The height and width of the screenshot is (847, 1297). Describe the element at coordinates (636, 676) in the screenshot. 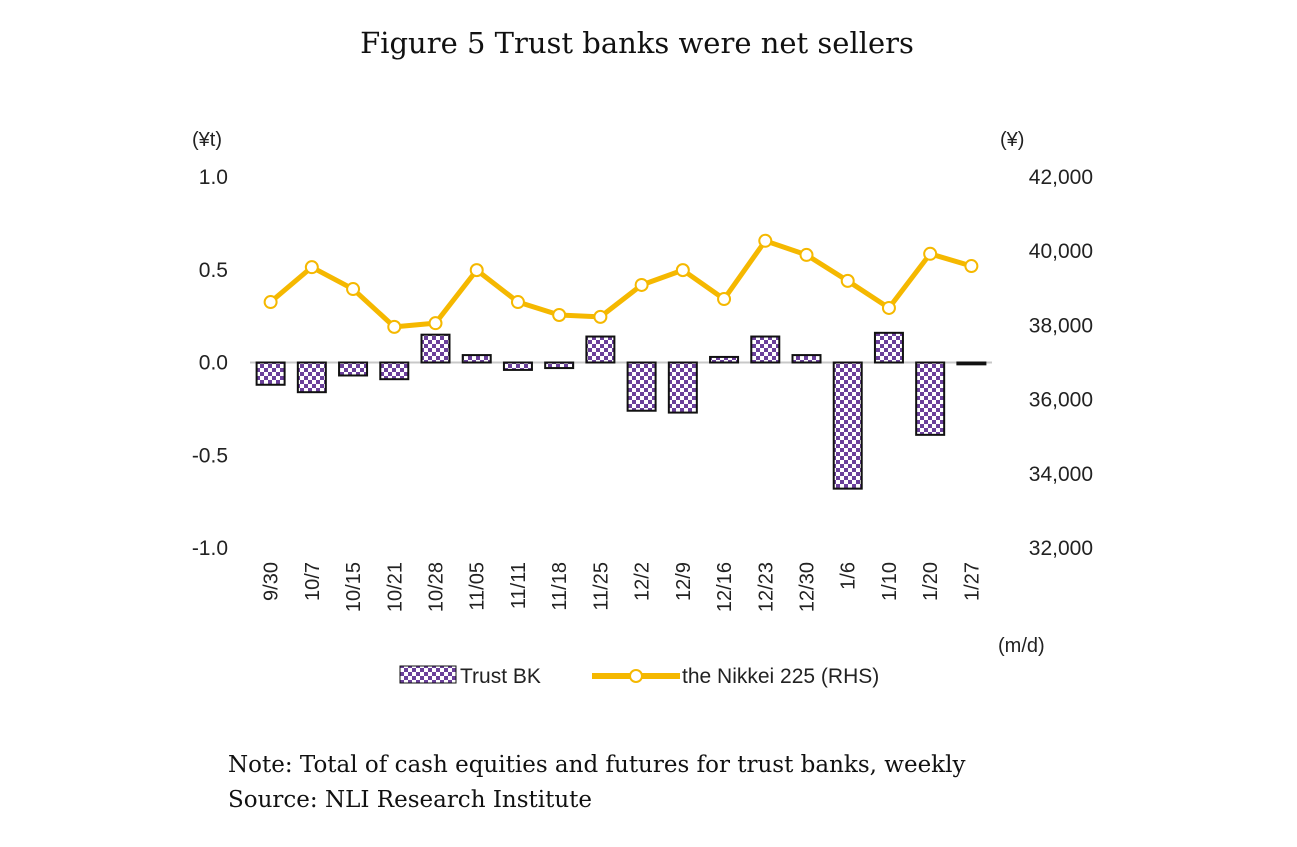

I see `legend-swatch-marker` at that location.